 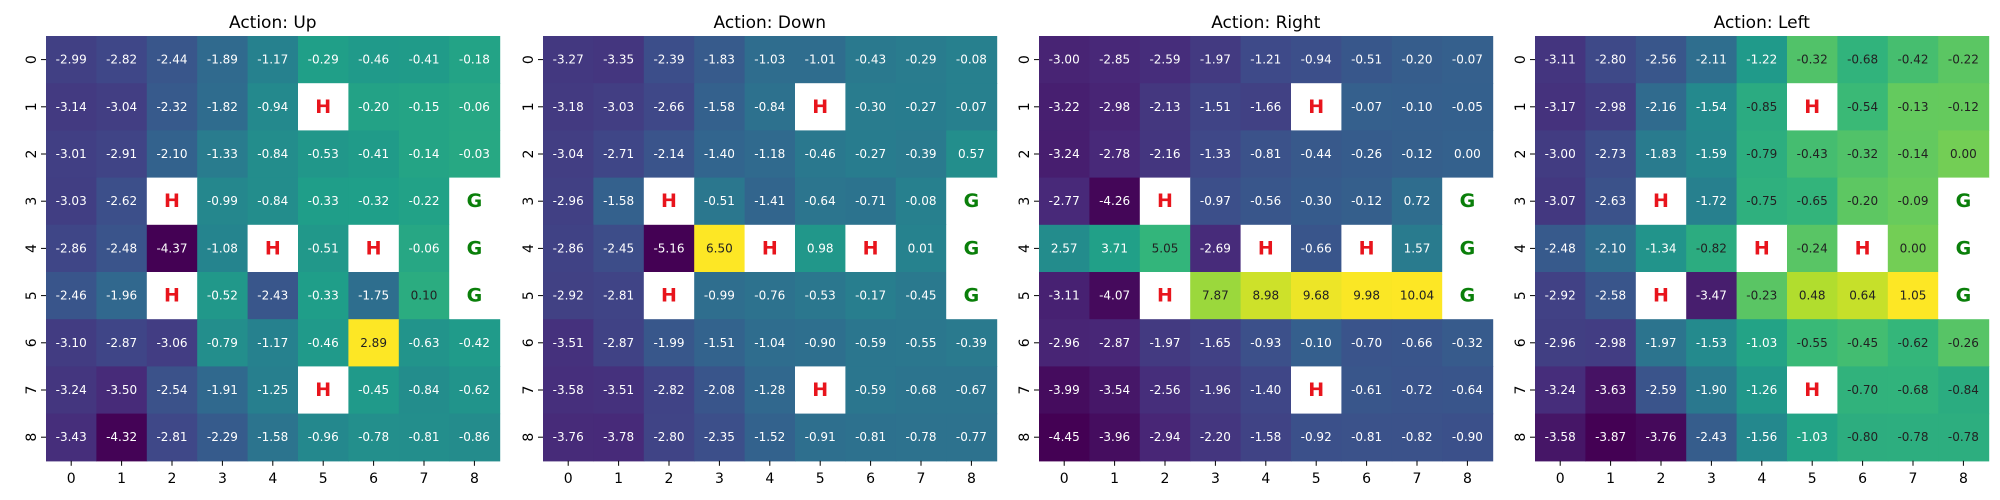 I want to click on cell-label: -2.10, so click(x=171, y=154).